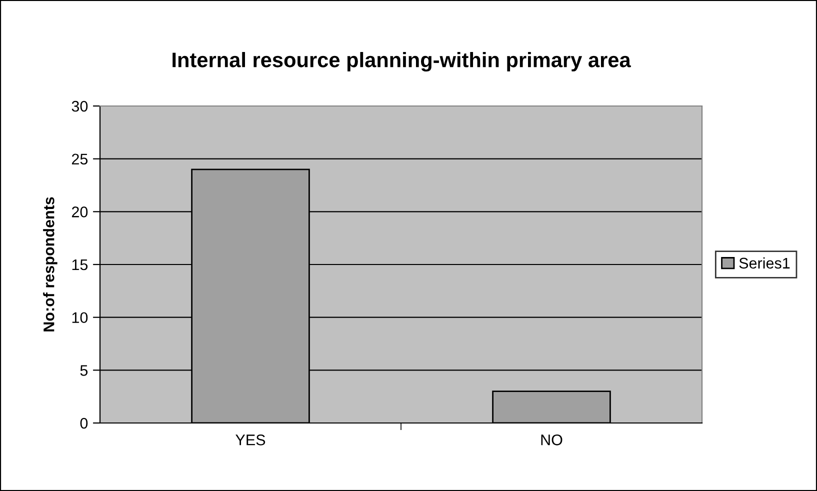  Describe the element at coordinates (80, 265) in the screenshot. I see `y-tick-label: 15` at that location.